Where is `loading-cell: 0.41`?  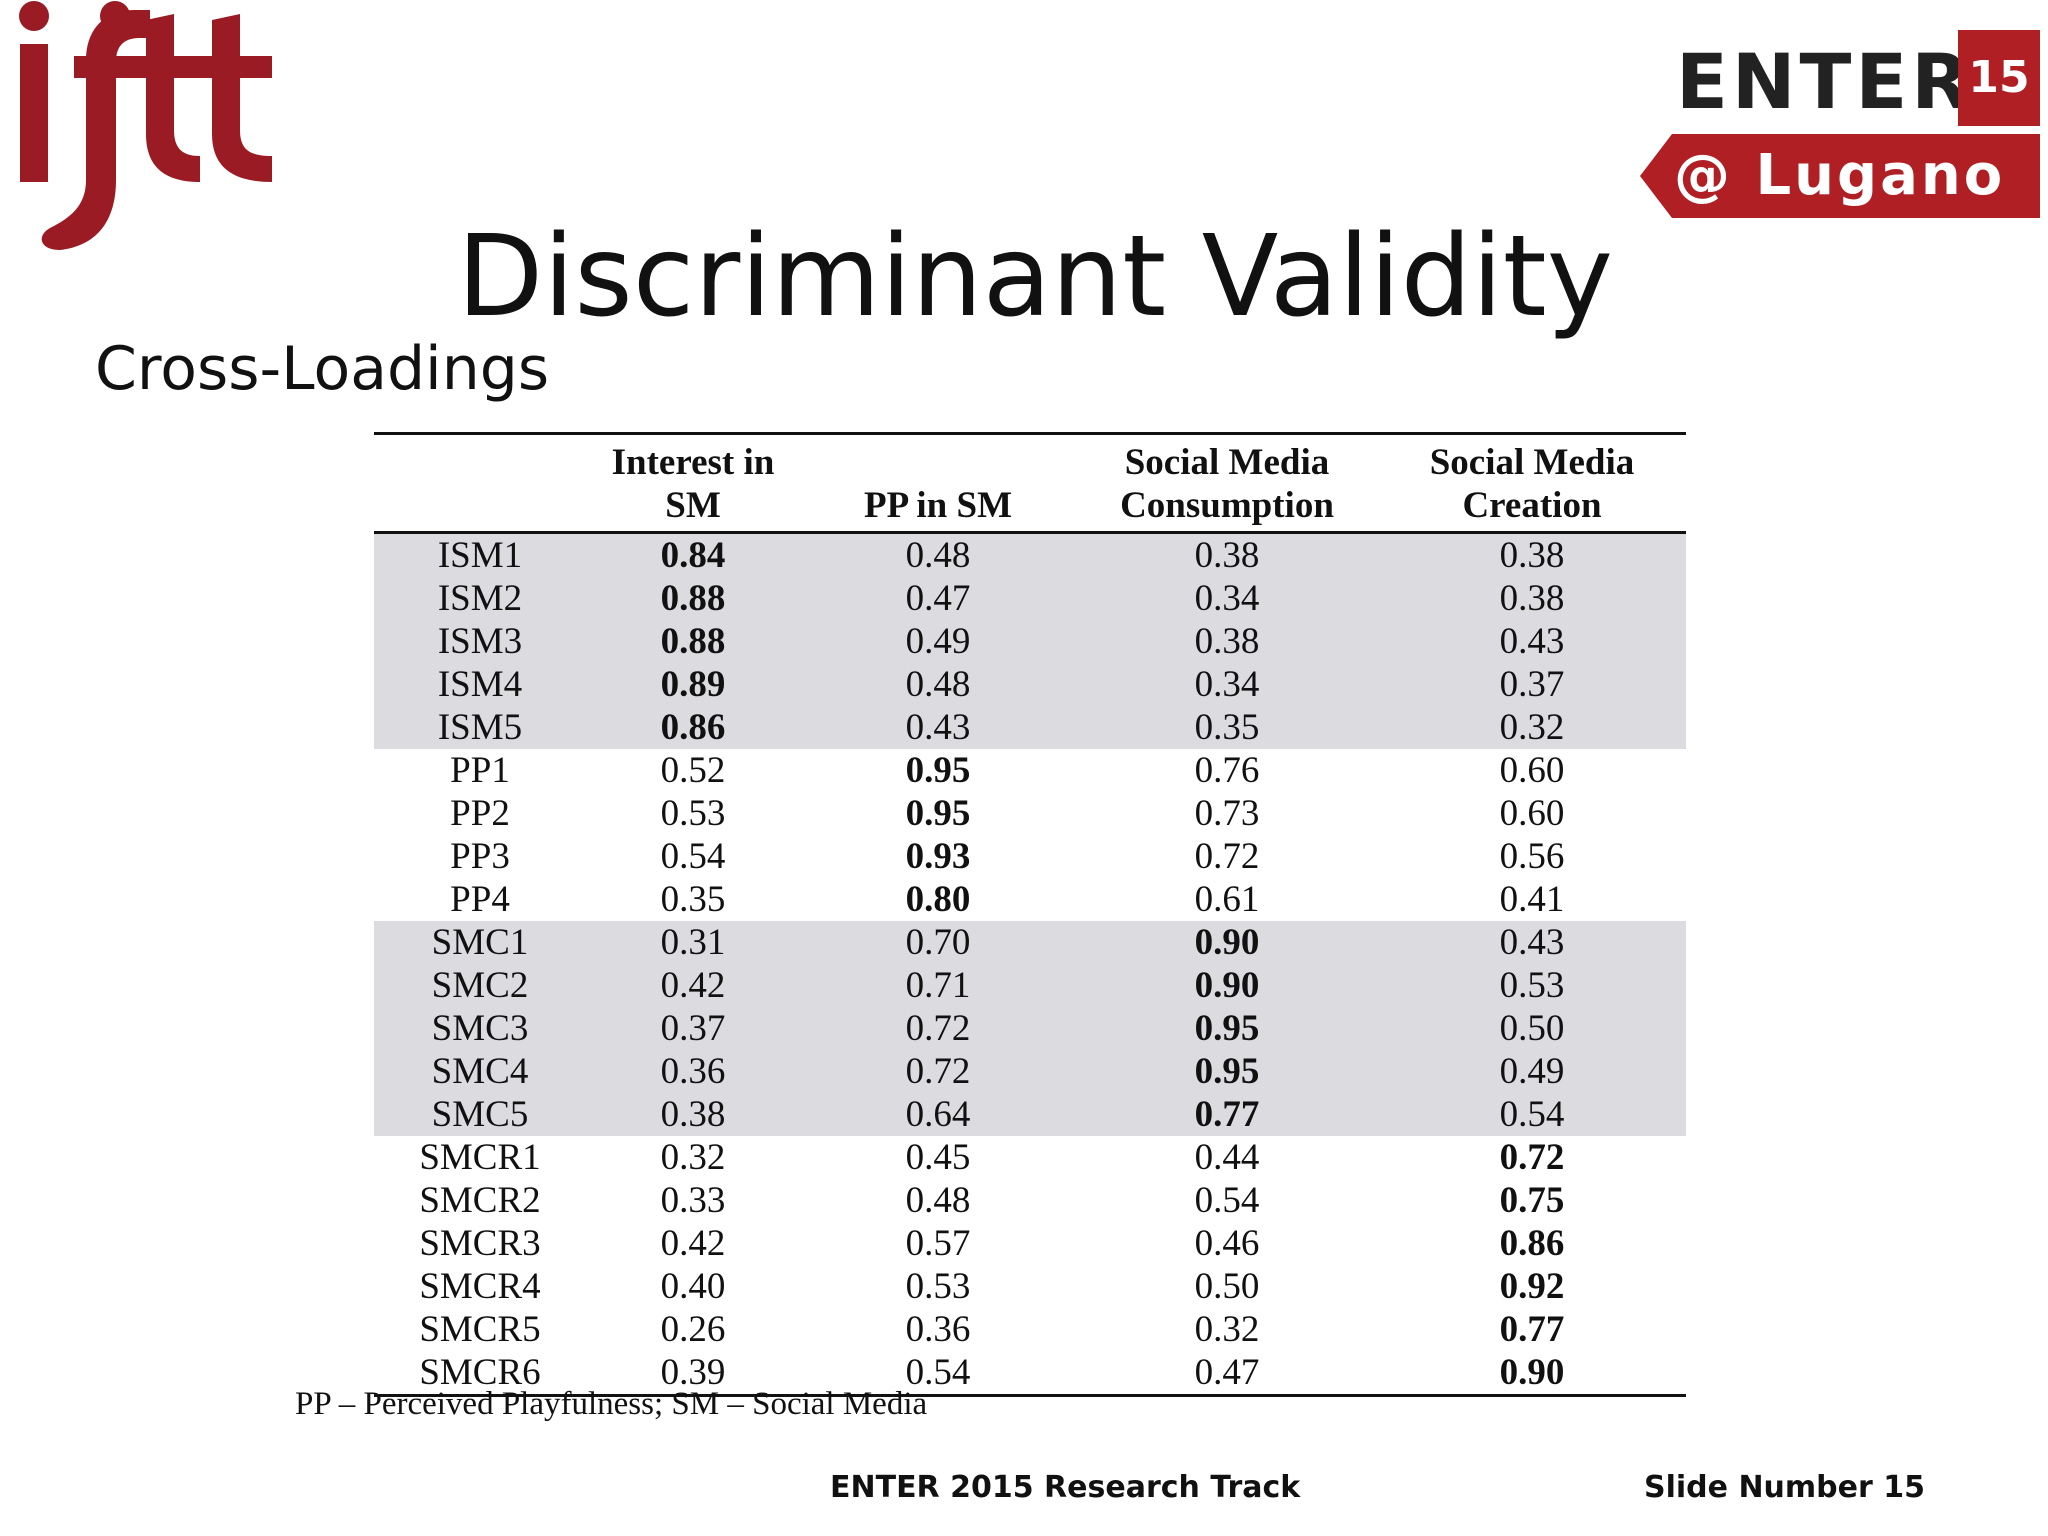
loading-cell: 0.41 is located at coordinates (1532, 899).